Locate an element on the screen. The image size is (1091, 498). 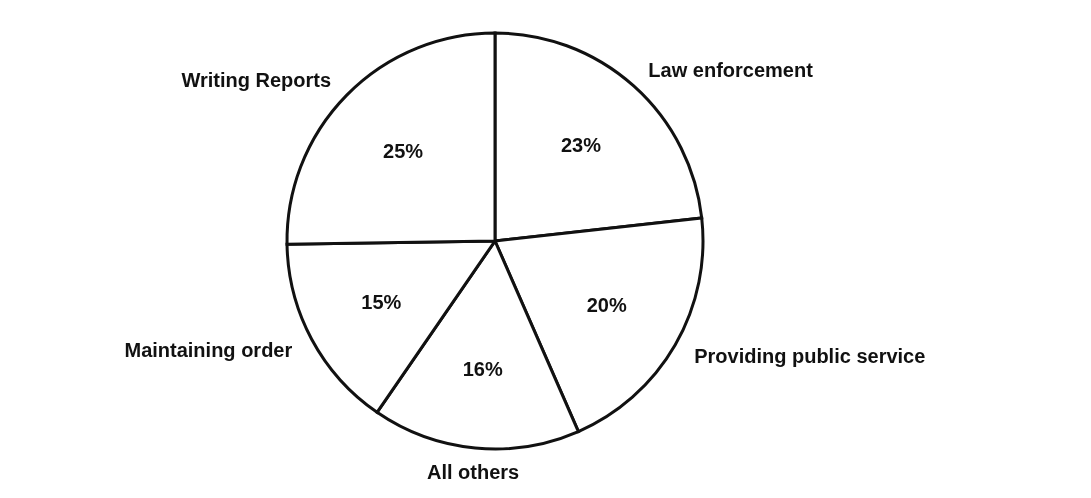
slice-label: Law enforcement is located at coordinates (731, 69).